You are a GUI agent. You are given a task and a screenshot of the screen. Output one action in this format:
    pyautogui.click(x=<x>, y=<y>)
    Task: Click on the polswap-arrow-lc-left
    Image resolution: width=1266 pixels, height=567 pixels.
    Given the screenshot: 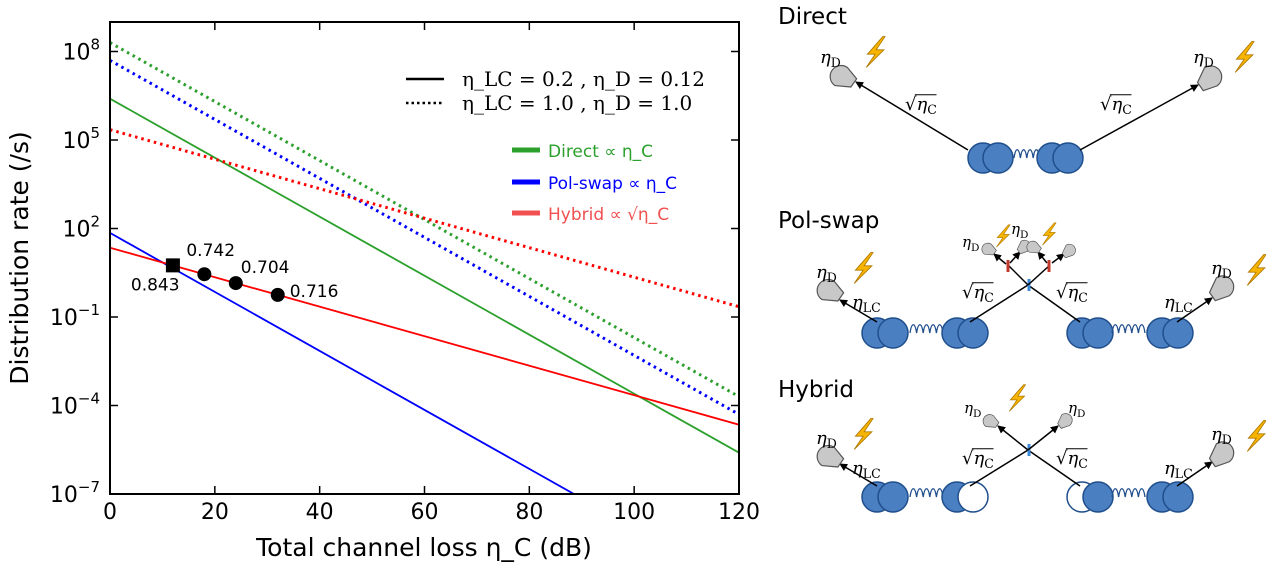 What is the action you would take?
    pyautogui.click(x=858, y=311)
    